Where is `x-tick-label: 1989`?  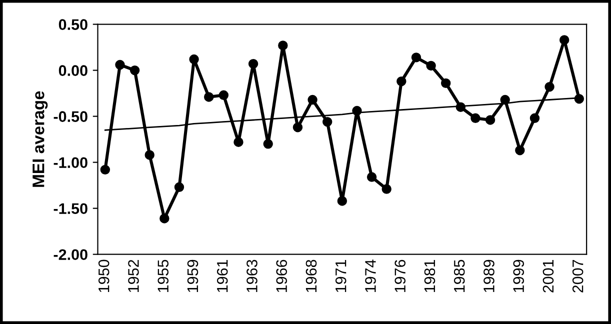 x-tick-label: 1989 is located at coordinates (489, 276).